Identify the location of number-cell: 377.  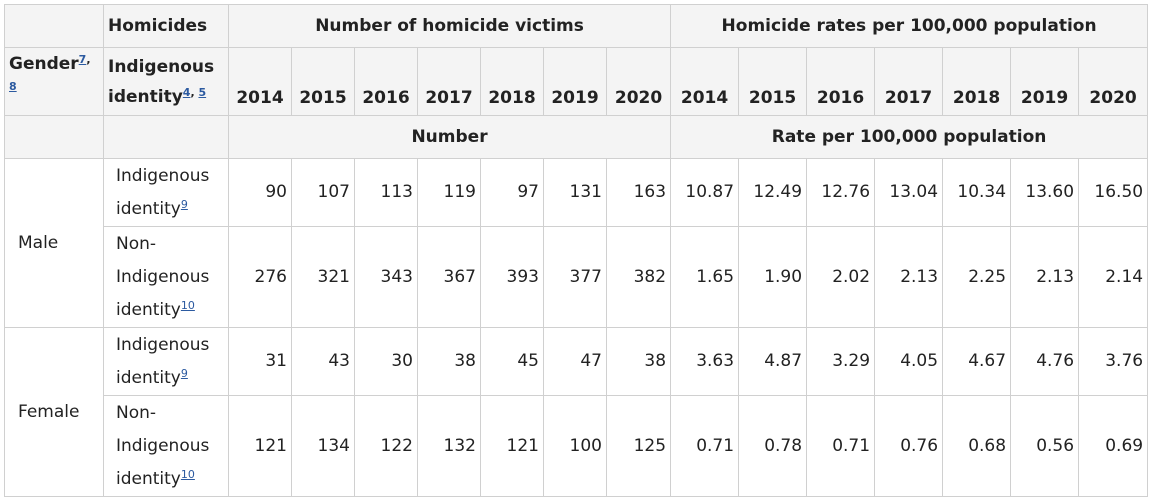
(575, 277).